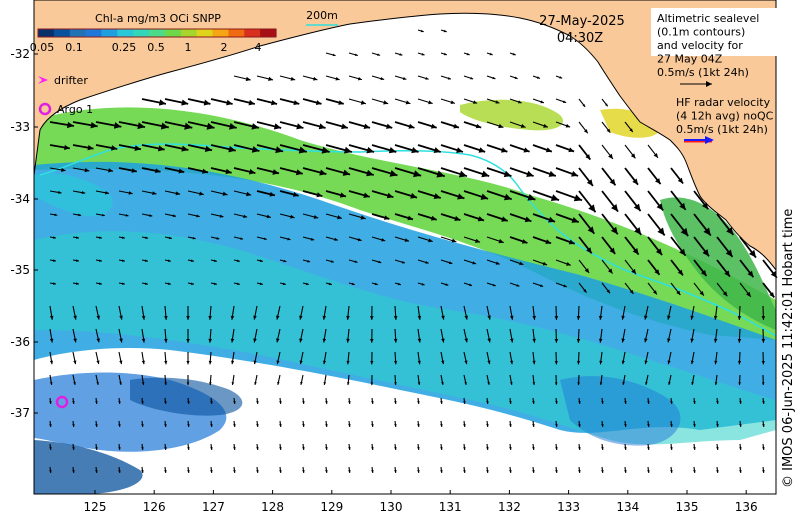 The height and width of the screenshot is (520, 800). What do you see at coordinates (20, 199) in the screenshot?
I see `latitude-tick-label: -34` at bounding box center [20, 199].